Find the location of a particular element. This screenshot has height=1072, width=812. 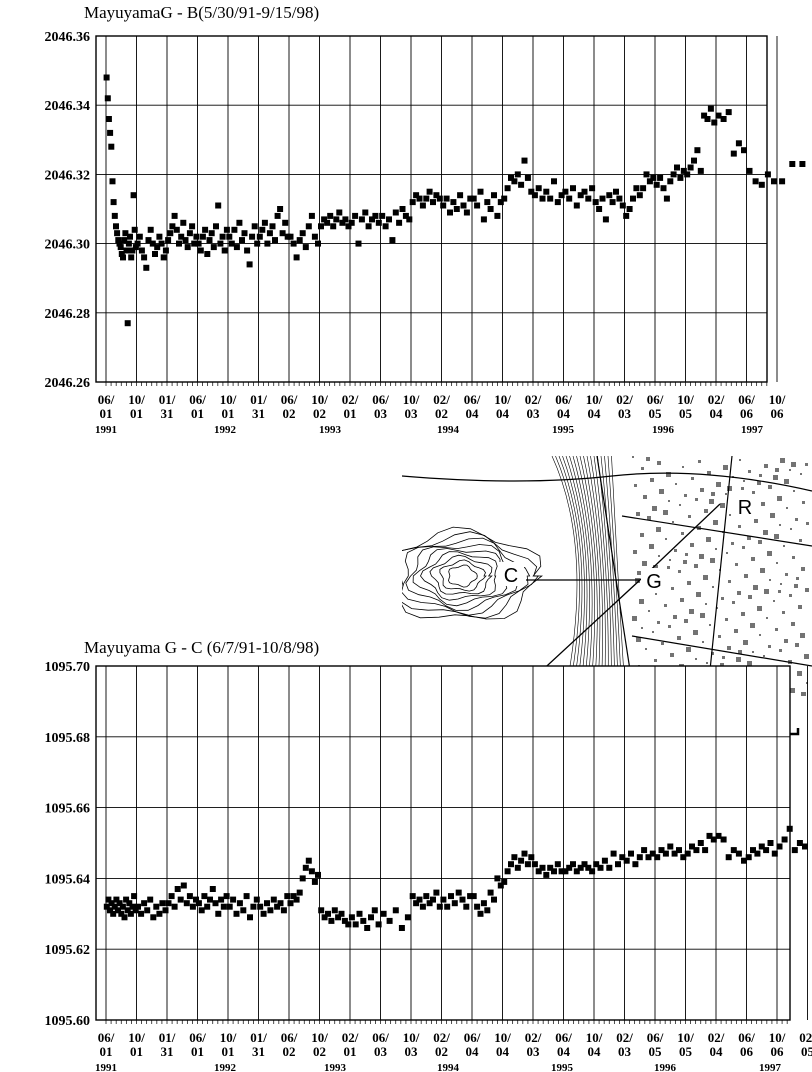

x-tick-label: 06/ is located at coordinates (472, 399).